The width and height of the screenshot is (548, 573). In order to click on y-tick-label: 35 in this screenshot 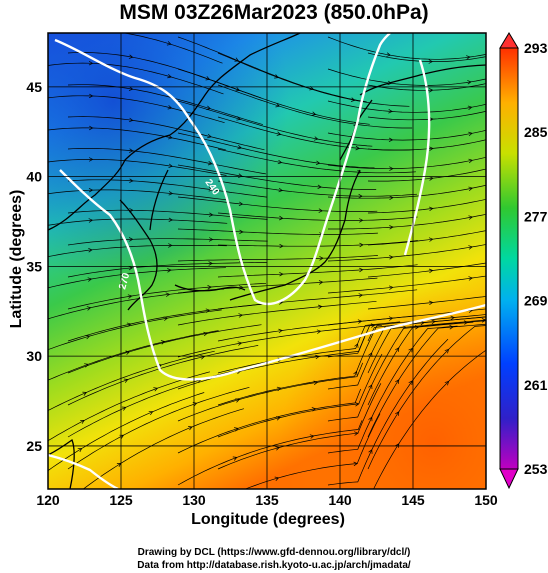, I will do `click(34, 266)`.